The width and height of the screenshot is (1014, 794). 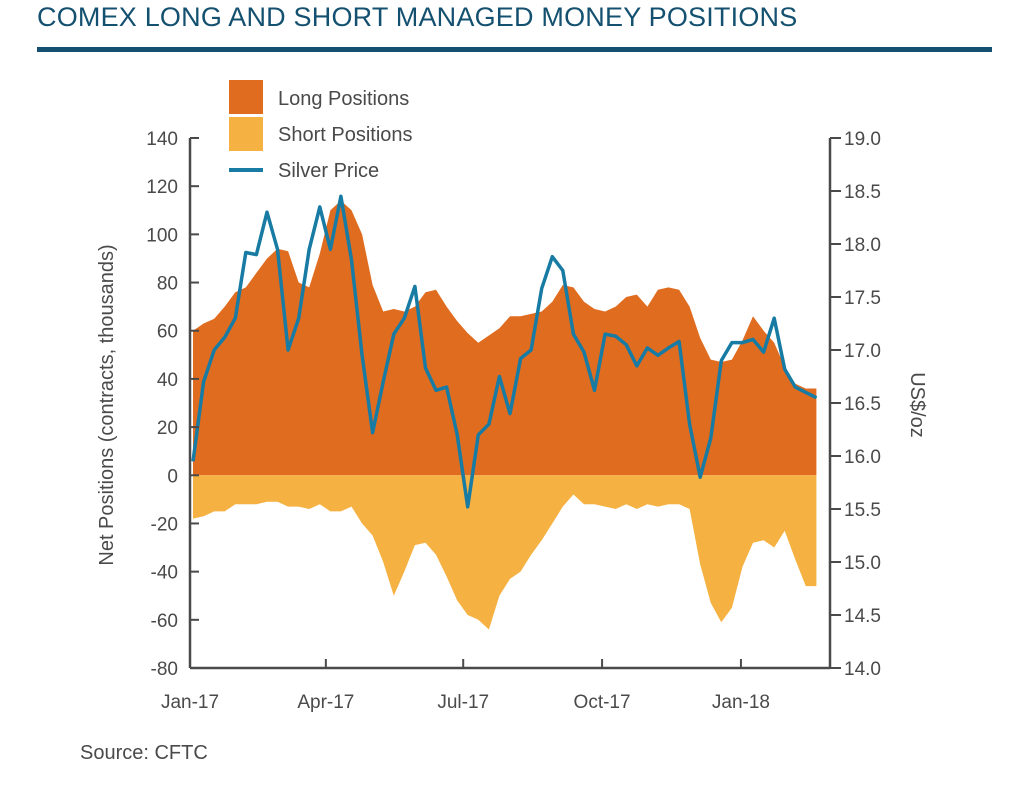 What do you see at coordinates (862, 192) in the screenshot?
I see `y2-tick-label: 18.5` at bounding box center [862, 192].